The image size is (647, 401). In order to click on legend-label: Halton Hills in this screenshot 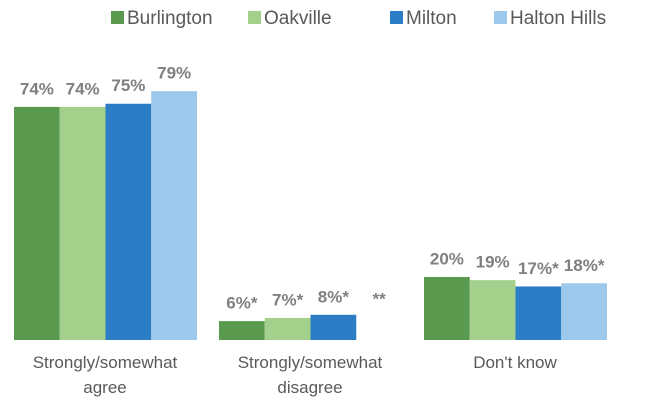, I will do `click(558, 18)`.